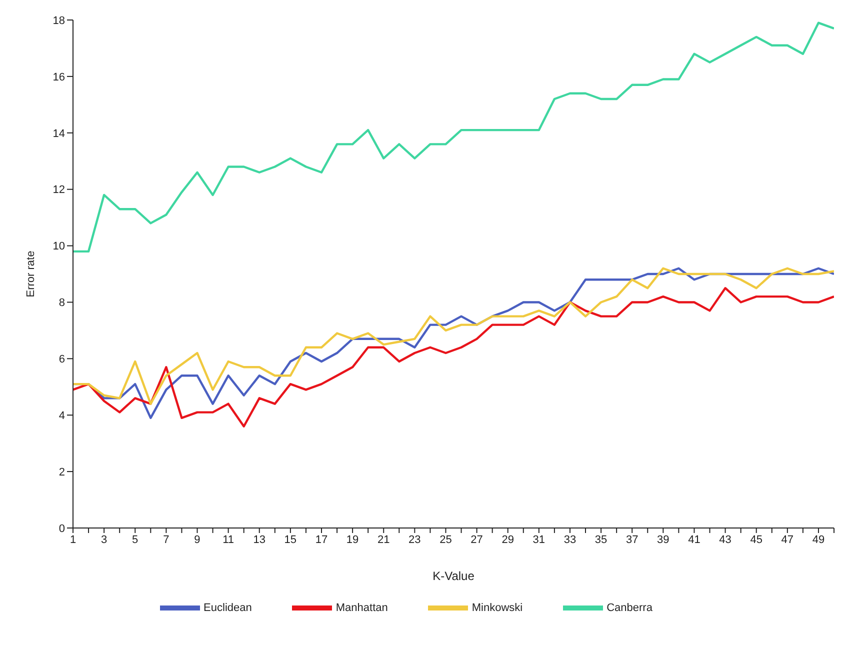  What do you see at coordinates (570, 540) in the screenshot?
I see `x-tick-label: 33` at bounding box center [570, 540].